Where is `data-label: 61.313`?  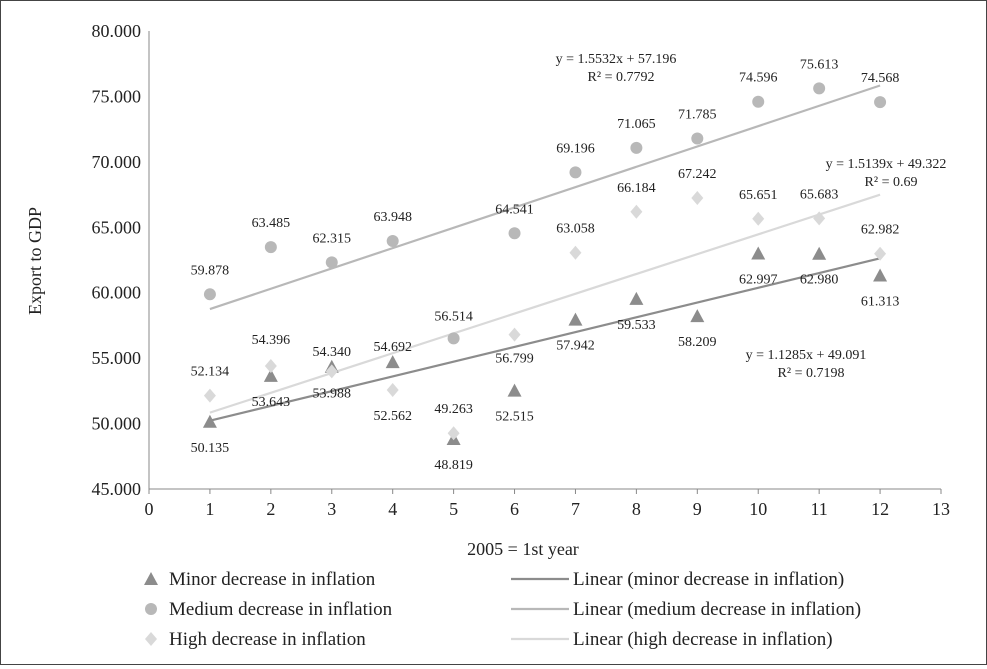 data-label: 61.313 is located at coordinates (880, 302).